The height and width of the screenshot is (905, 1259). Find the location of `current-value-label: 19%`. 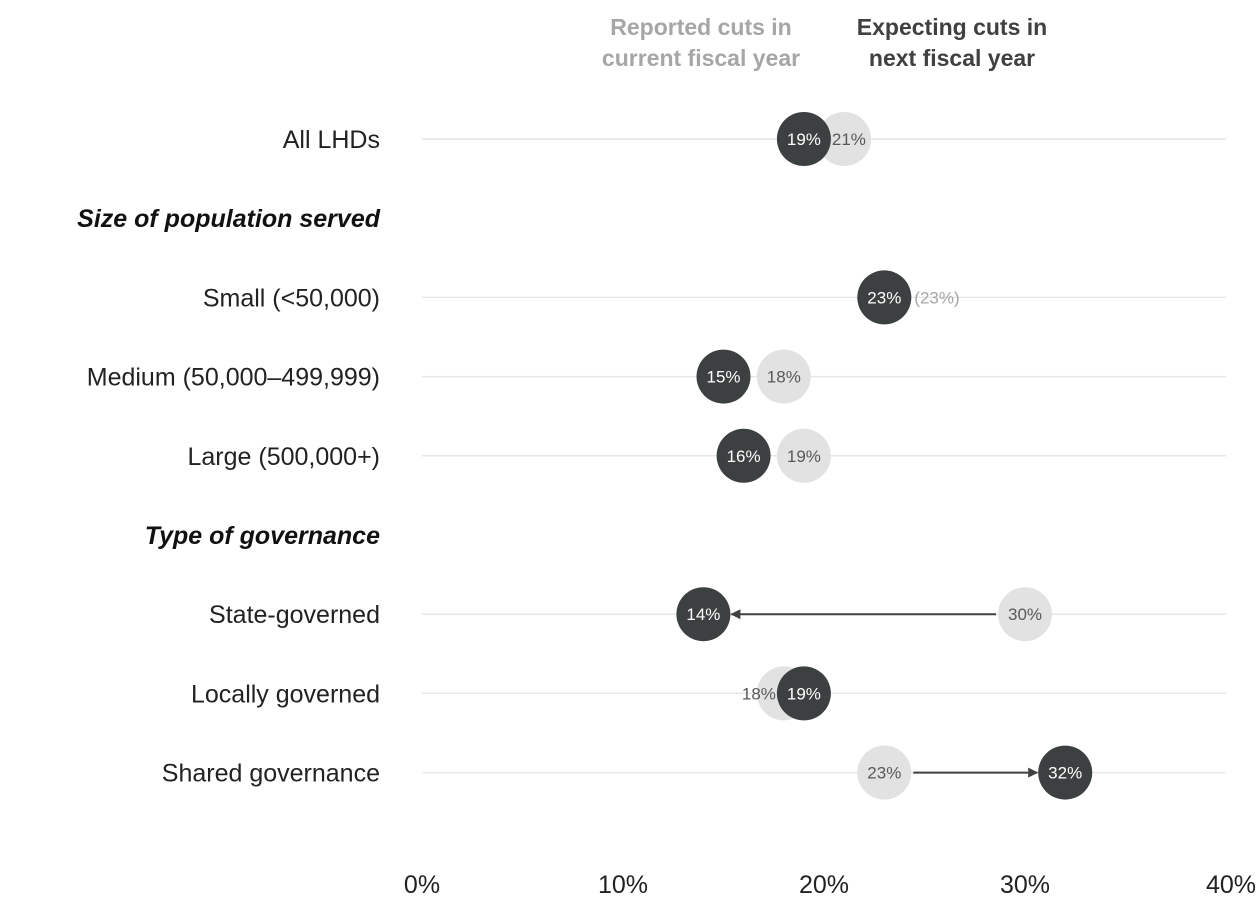

current-value-label: 19% is located at coordinates (804, 456).